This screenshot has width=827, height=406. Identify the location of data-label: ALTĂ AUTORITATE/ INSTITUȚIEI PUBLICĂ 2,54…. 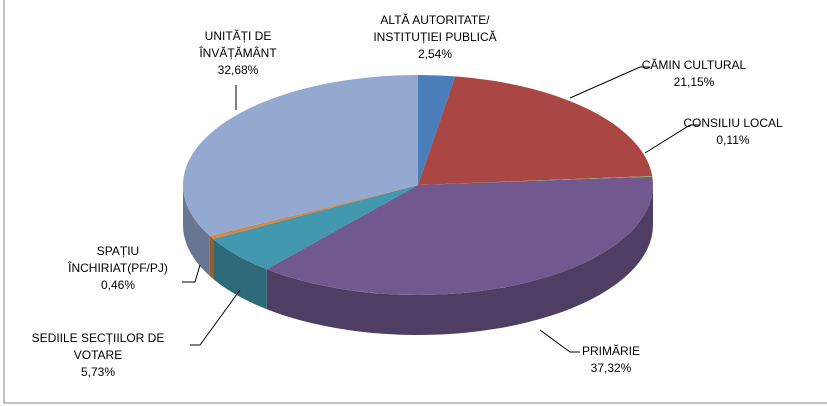
(435, 37).